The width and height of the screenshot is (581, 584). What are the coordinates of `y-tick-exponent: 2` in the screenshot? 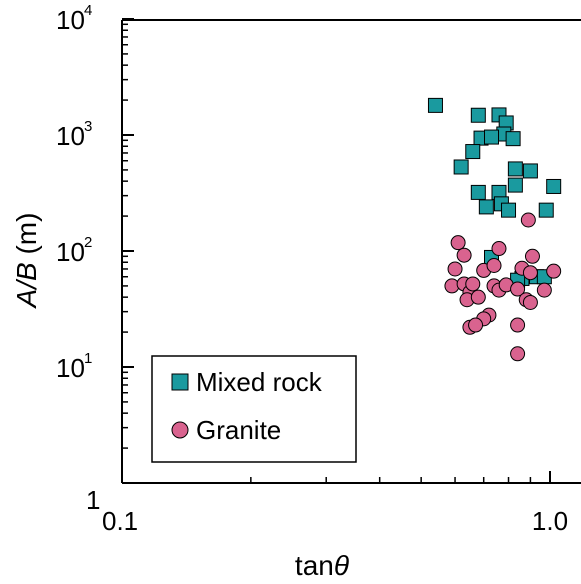 It's located at (88, 242).